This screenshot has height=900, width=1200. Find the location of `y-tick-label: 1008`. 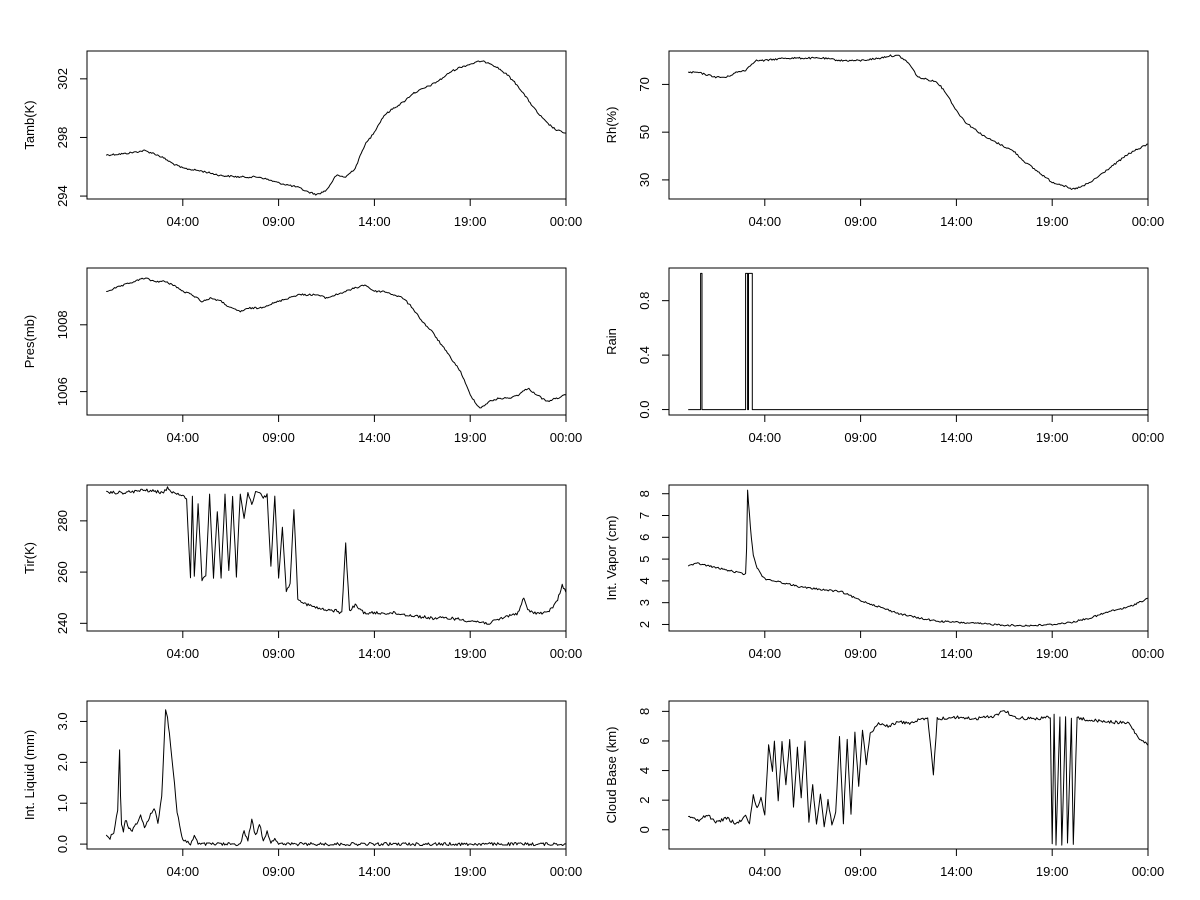

y-tick-label: 1008 is located at coordinates (62, 324).